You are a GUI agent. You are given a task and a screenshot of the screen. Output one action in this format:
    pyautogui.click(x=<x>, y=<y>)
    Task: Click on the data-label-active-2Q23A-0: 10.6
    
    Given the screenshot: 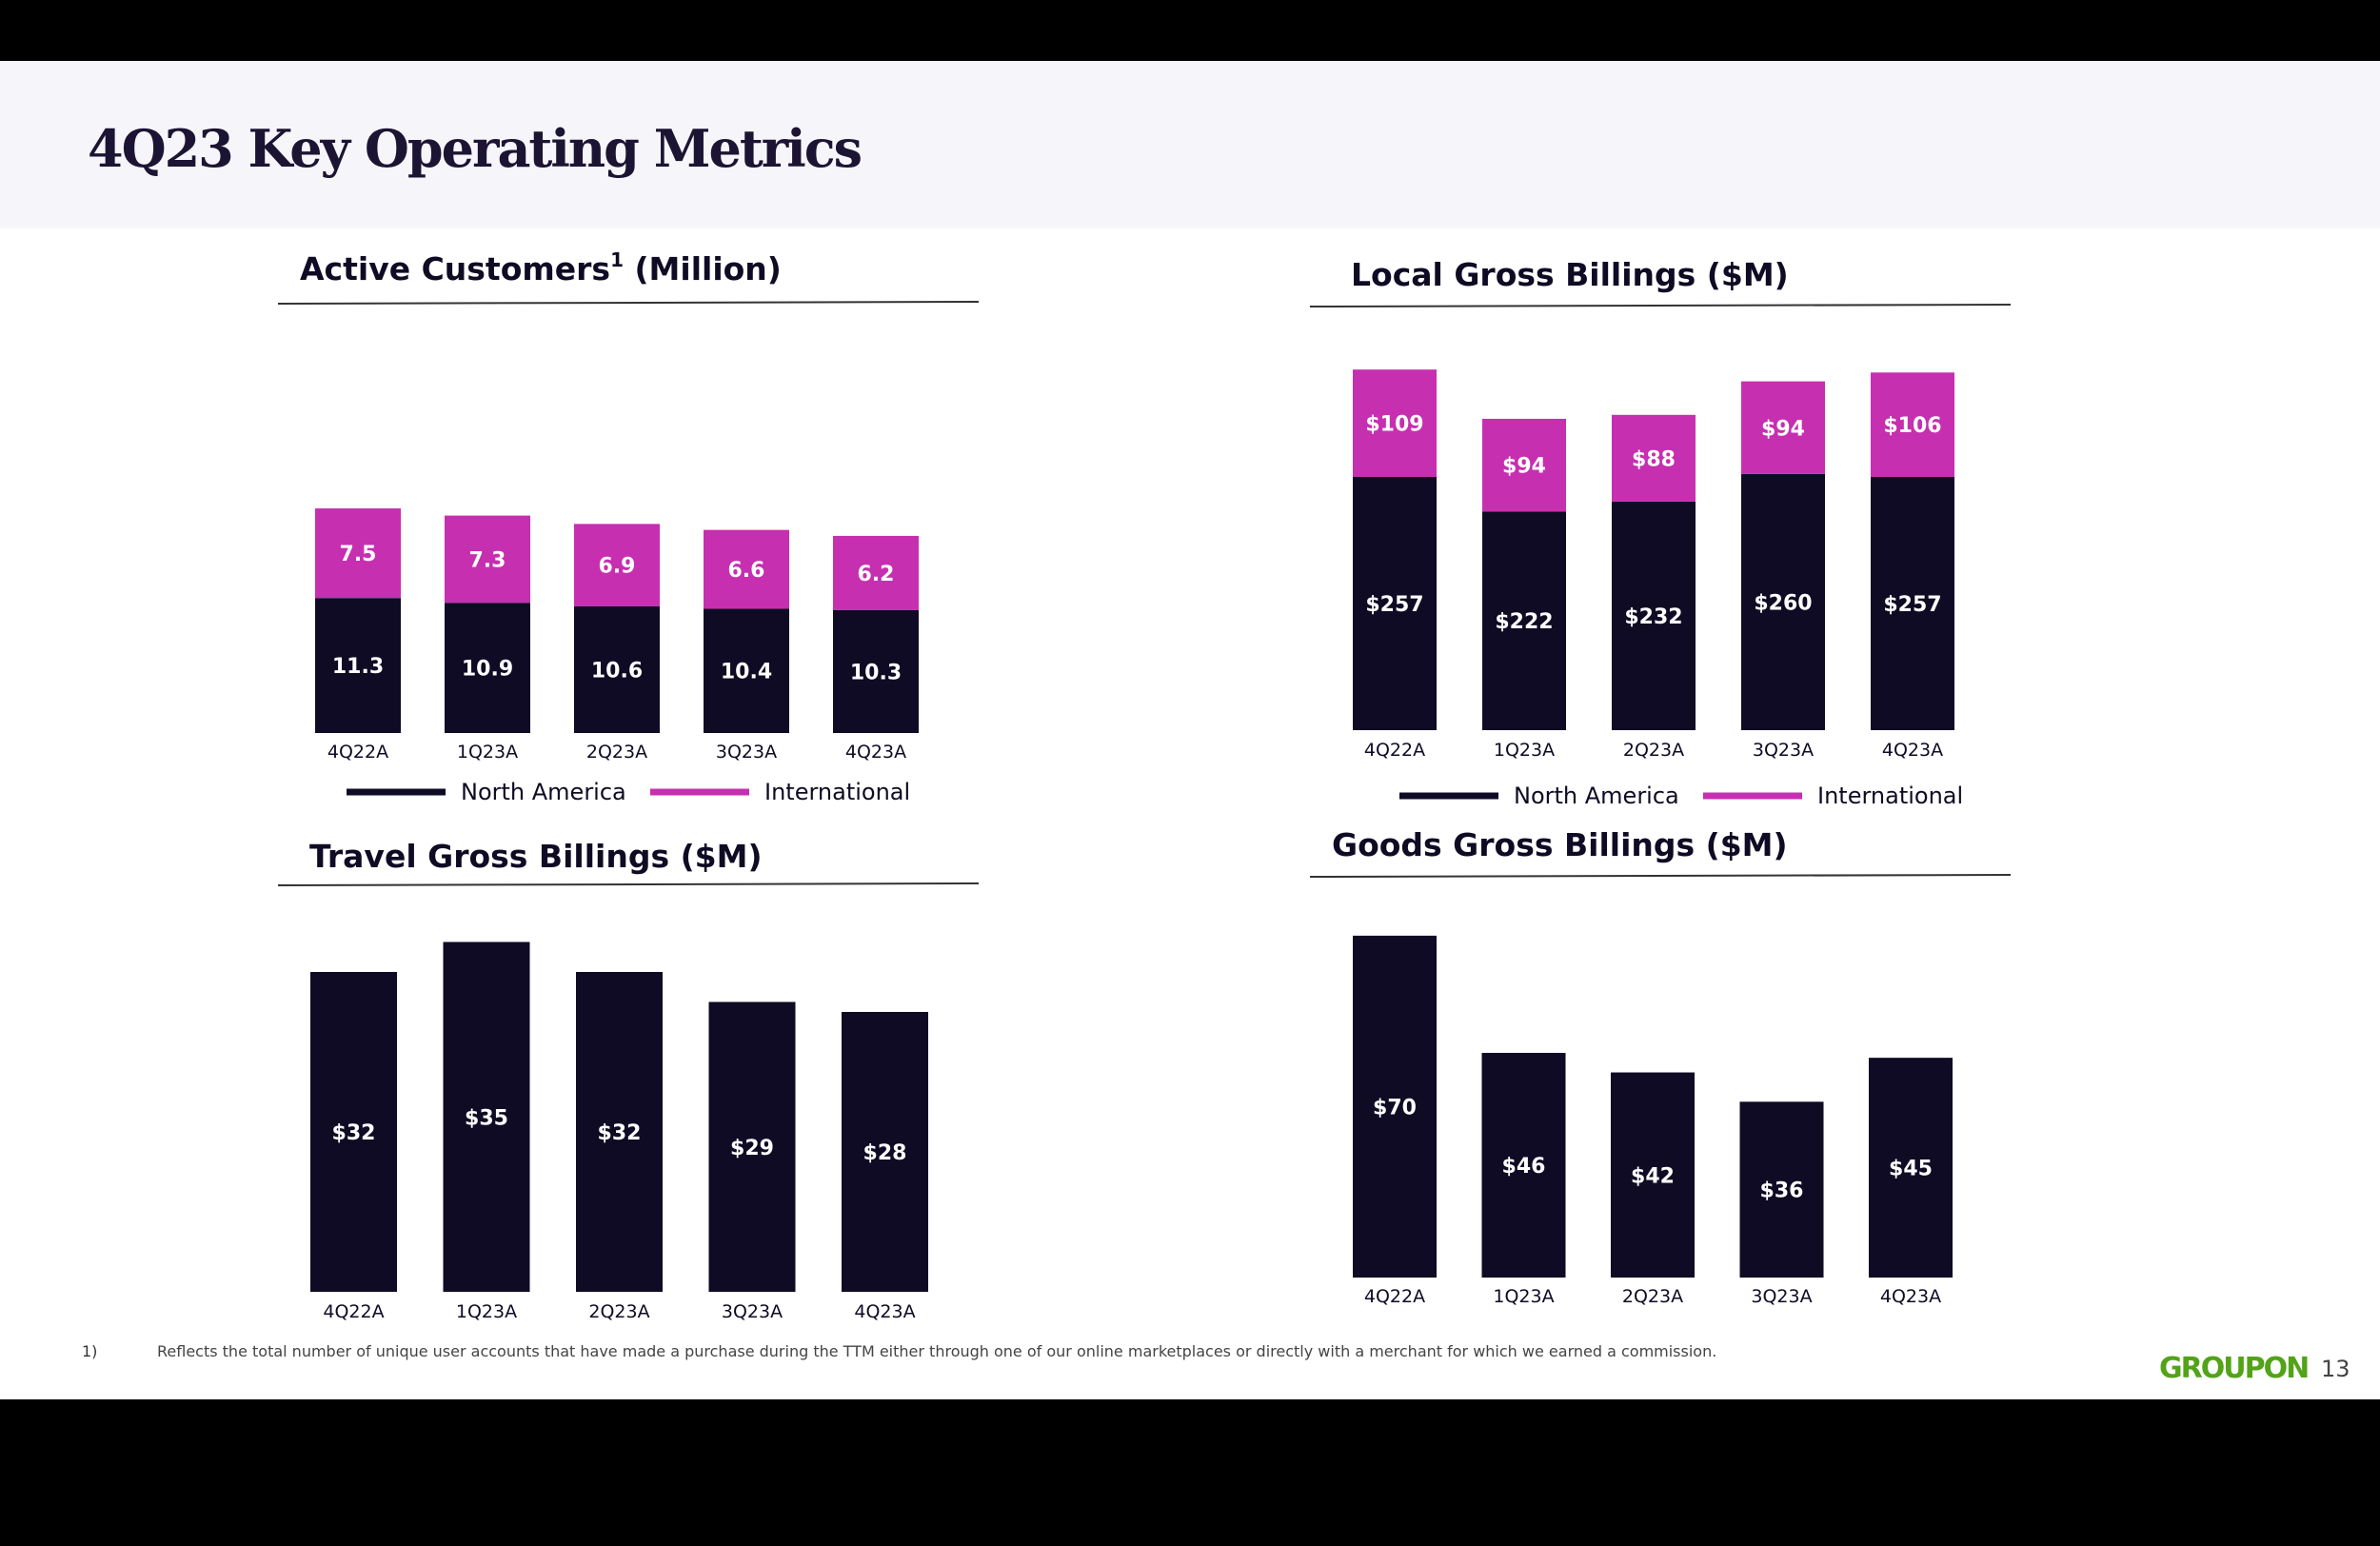 What is the action you would take?
    pyautogui.click(x=617, y=671)
    